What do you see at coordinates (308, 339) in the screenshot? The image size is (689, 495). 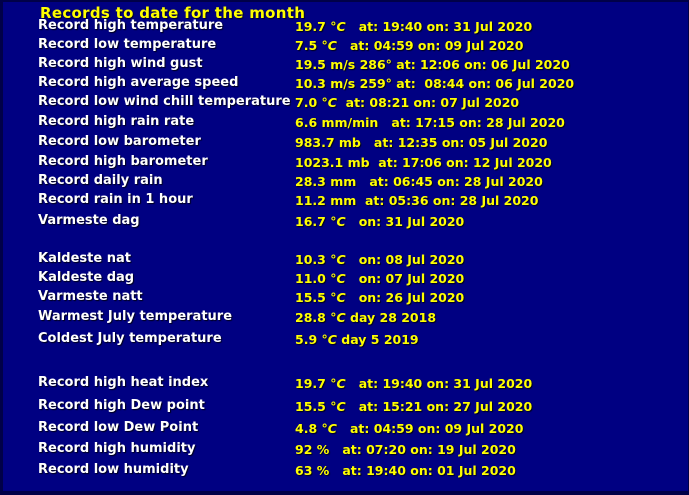 I see `record-number: 5.9` at bounding box center [308, 339].